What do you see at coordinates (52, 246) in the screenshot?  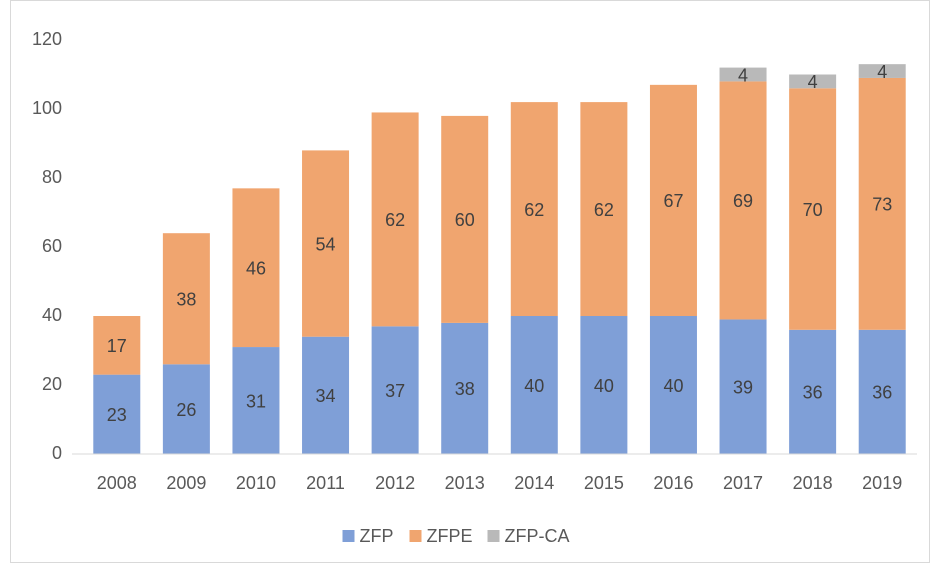 I see `y-tick-label: 60` at bounding box center [52, 246].